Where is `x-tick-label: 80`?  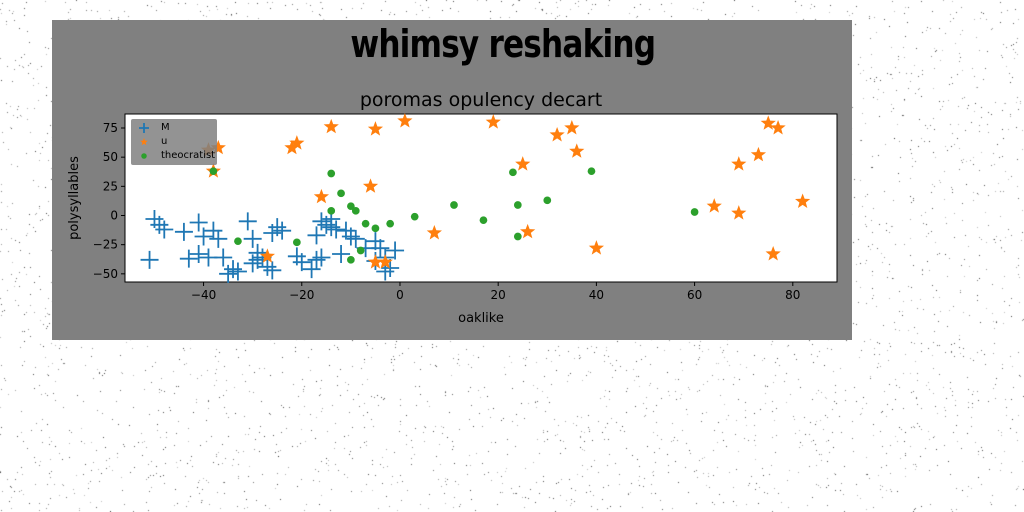
x-tick-label: 80 is located at coordinates (792, 295).